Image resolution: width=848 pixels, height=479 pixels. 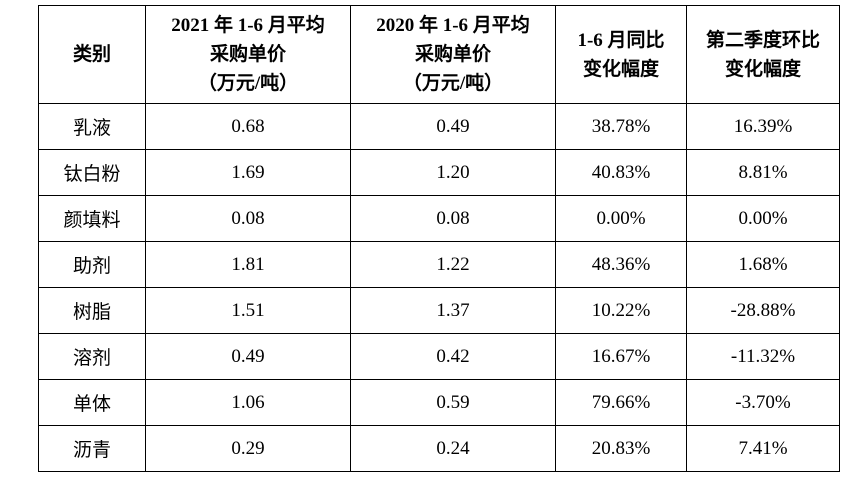 I want to click on table-cell: 20.83%, so click(x=621, y=448).